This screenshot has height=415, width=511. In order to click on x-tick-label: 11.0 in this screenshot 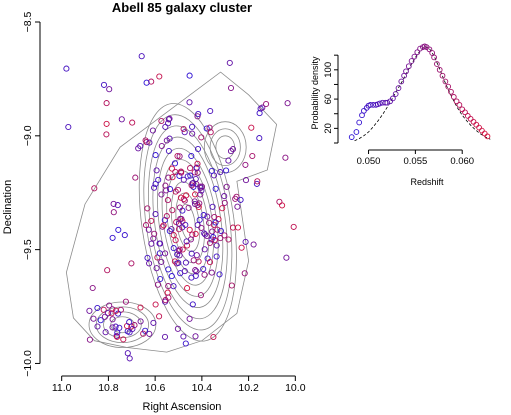, I will do `click(62, 388)`.